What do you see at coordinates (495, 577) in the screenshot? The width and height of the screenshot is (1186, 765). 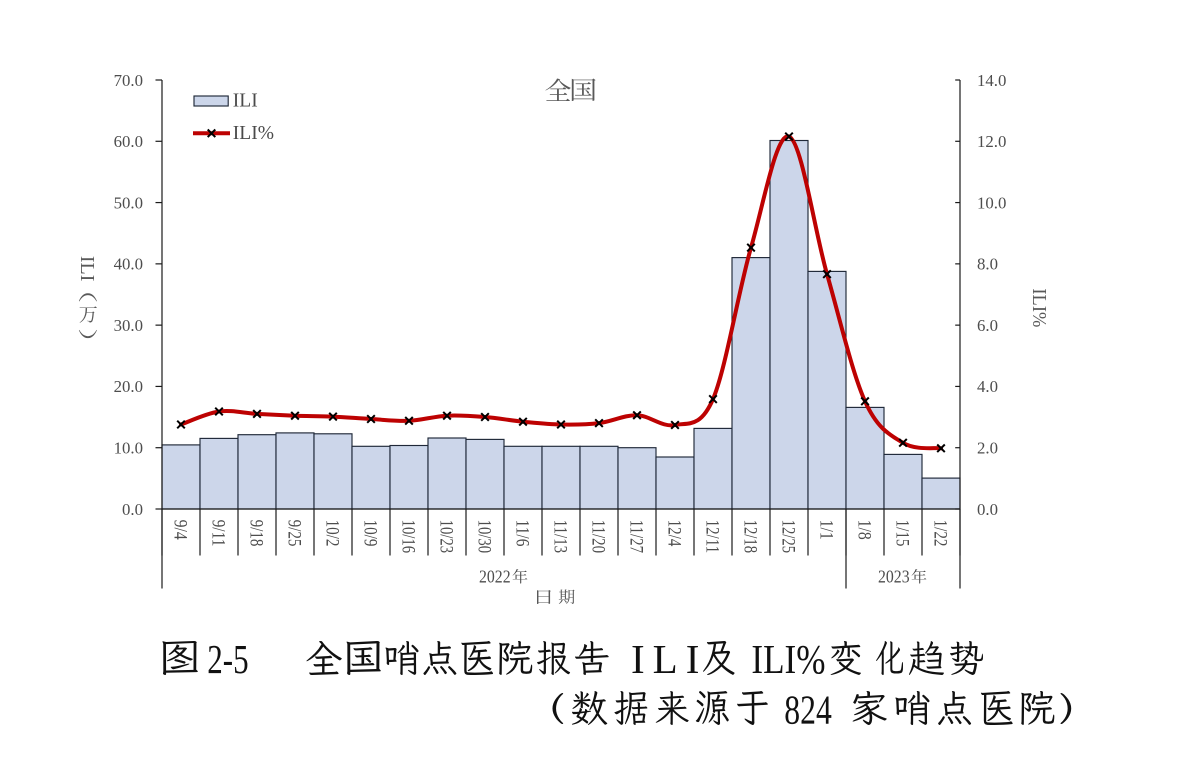 I see `svg-text: 2022` at bounding box center [495, 577].